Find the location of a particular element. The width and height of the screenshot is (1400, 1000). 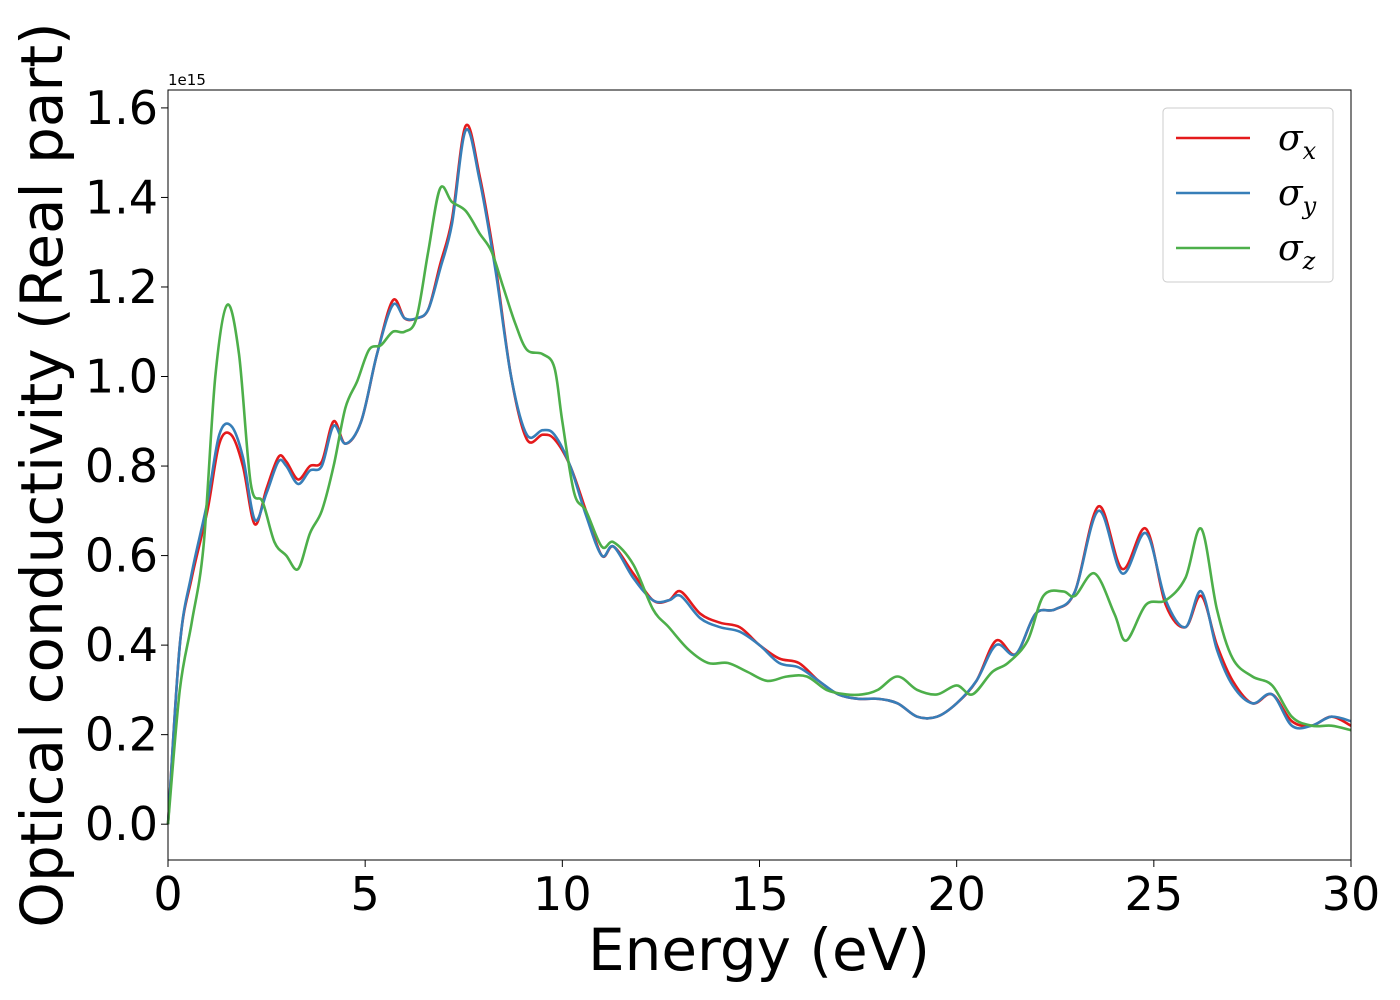

x-tick-label: 0 is located at coordinates (167, 894).